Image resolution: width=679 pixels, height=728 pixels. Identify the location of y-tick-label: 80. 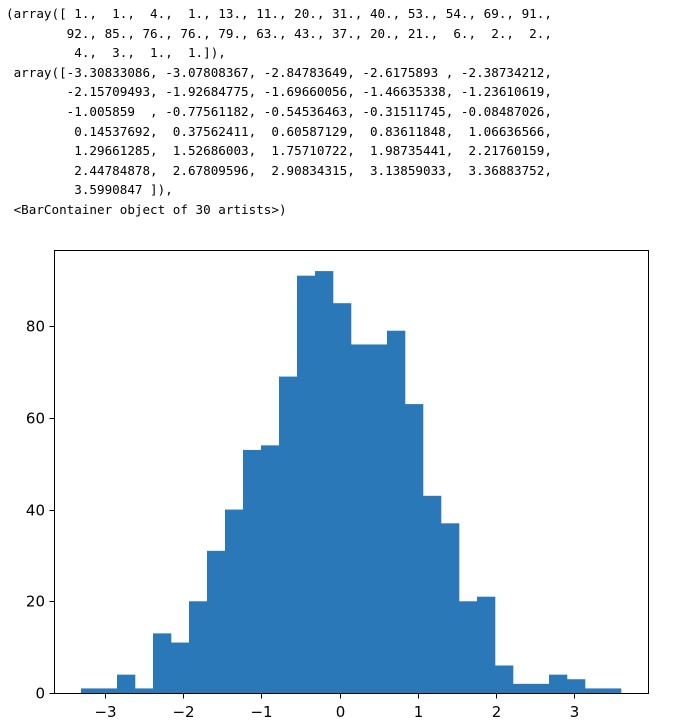
(35, 327).